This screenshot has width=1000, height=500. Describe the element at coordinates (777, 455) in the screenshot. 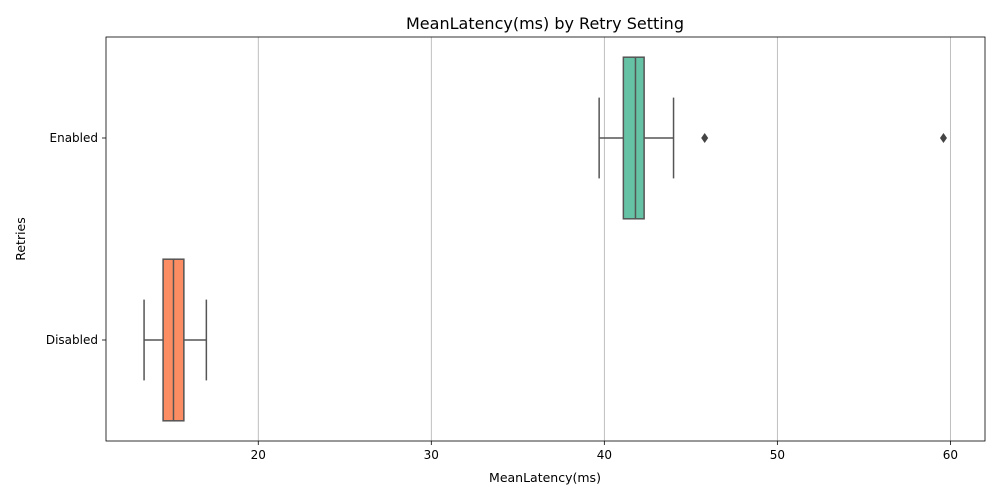

I see `x-tick-label: 50` at that location.